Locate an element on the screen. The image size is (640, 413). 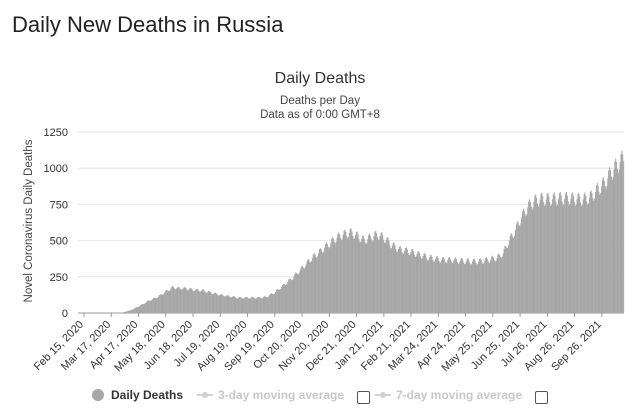
legend-item-3-day-average: 3-day moving average is located at coordinates (270, 395).